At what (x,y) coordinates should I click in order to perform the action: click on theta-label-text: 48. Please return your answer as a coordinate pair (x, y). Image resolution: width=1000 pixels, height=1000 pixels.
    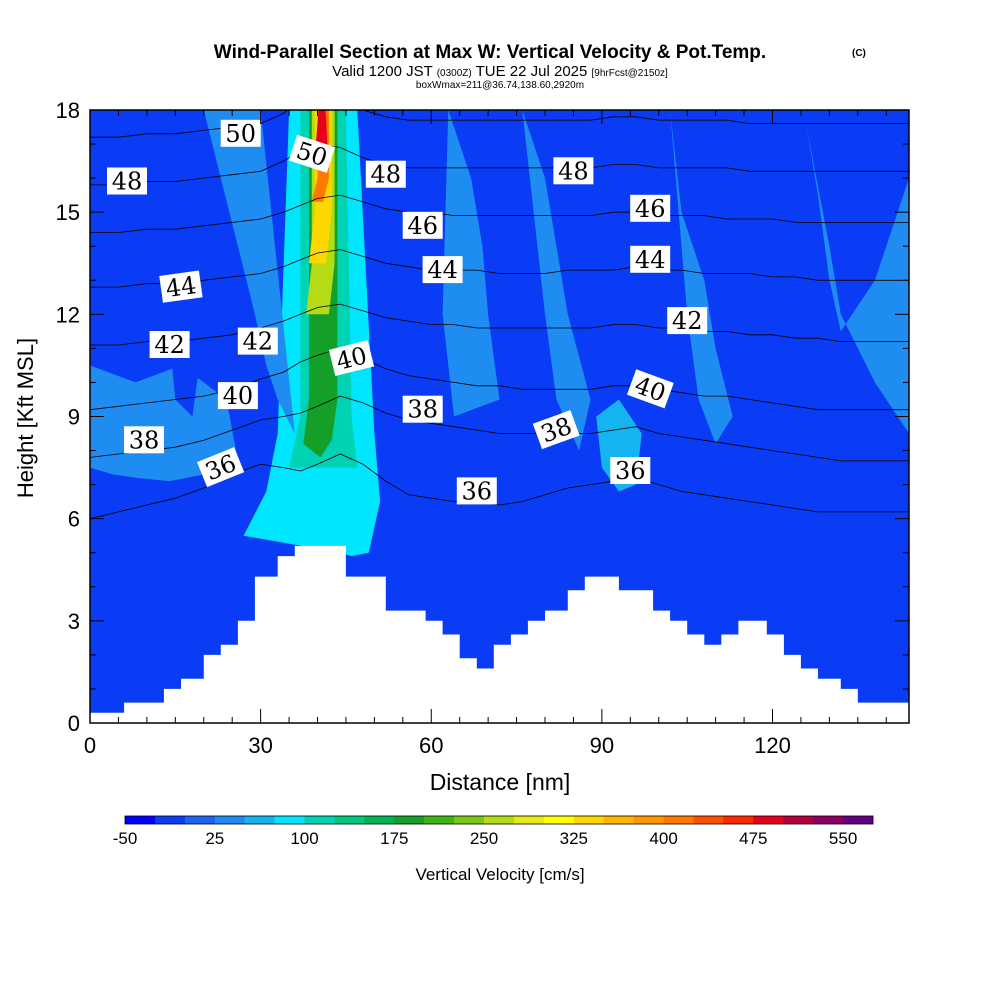
    Looking at the image, I should click on (573, 171).